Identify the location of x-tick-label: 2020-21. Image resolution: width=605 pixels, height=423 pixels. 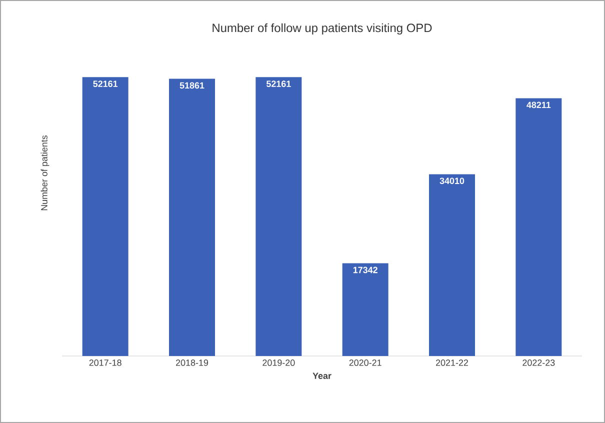
(365, 363).